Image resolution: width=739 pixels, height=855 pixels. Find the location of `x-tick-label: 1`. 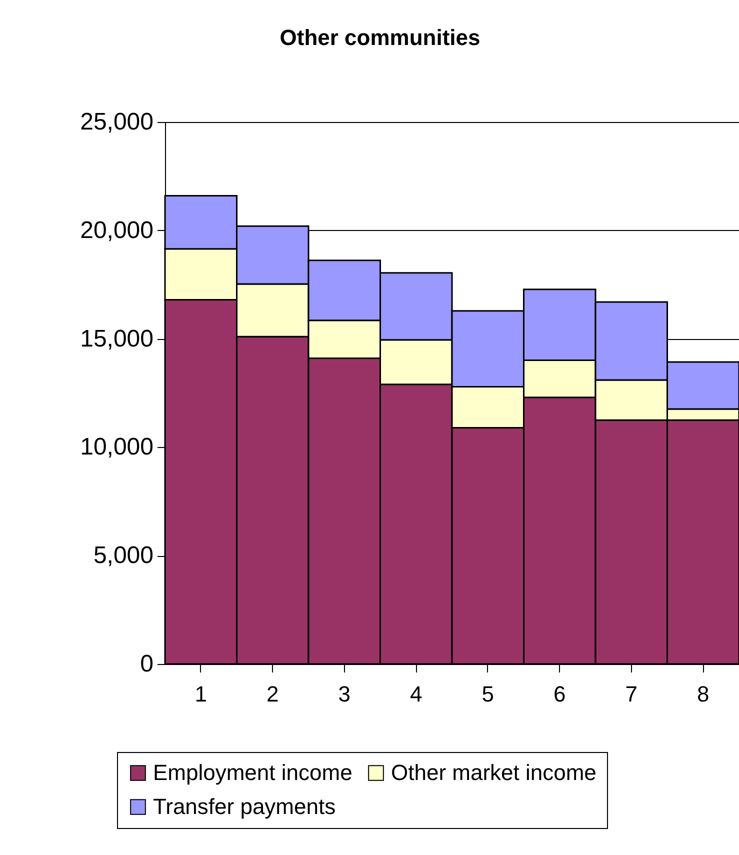

x-tick-label: 1 is located at coordinates (200, 694).